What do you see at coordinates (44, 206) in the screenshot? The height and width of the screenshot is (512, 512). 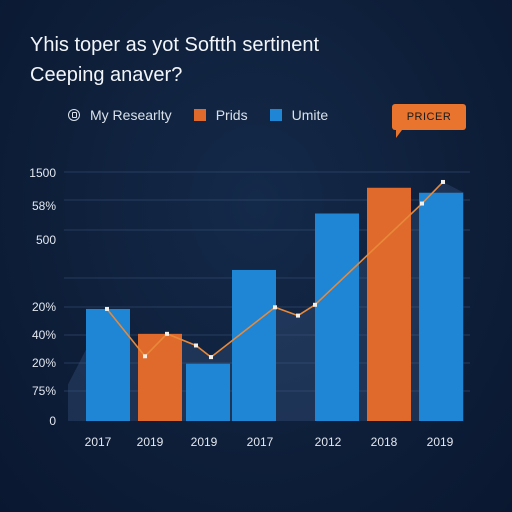 I see `y-tick-label: 58%` at bounding box center [44, 206].